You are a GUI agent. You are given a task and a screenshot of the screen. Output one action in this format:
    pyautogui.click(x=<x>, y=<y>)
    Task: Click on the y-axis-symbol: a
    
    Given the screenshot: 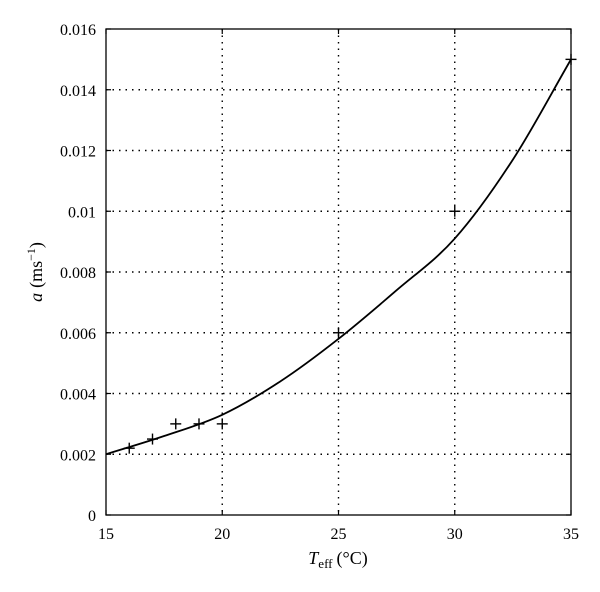 What is the action you would take?
    pyautogui.click(x=36, y=297)
    